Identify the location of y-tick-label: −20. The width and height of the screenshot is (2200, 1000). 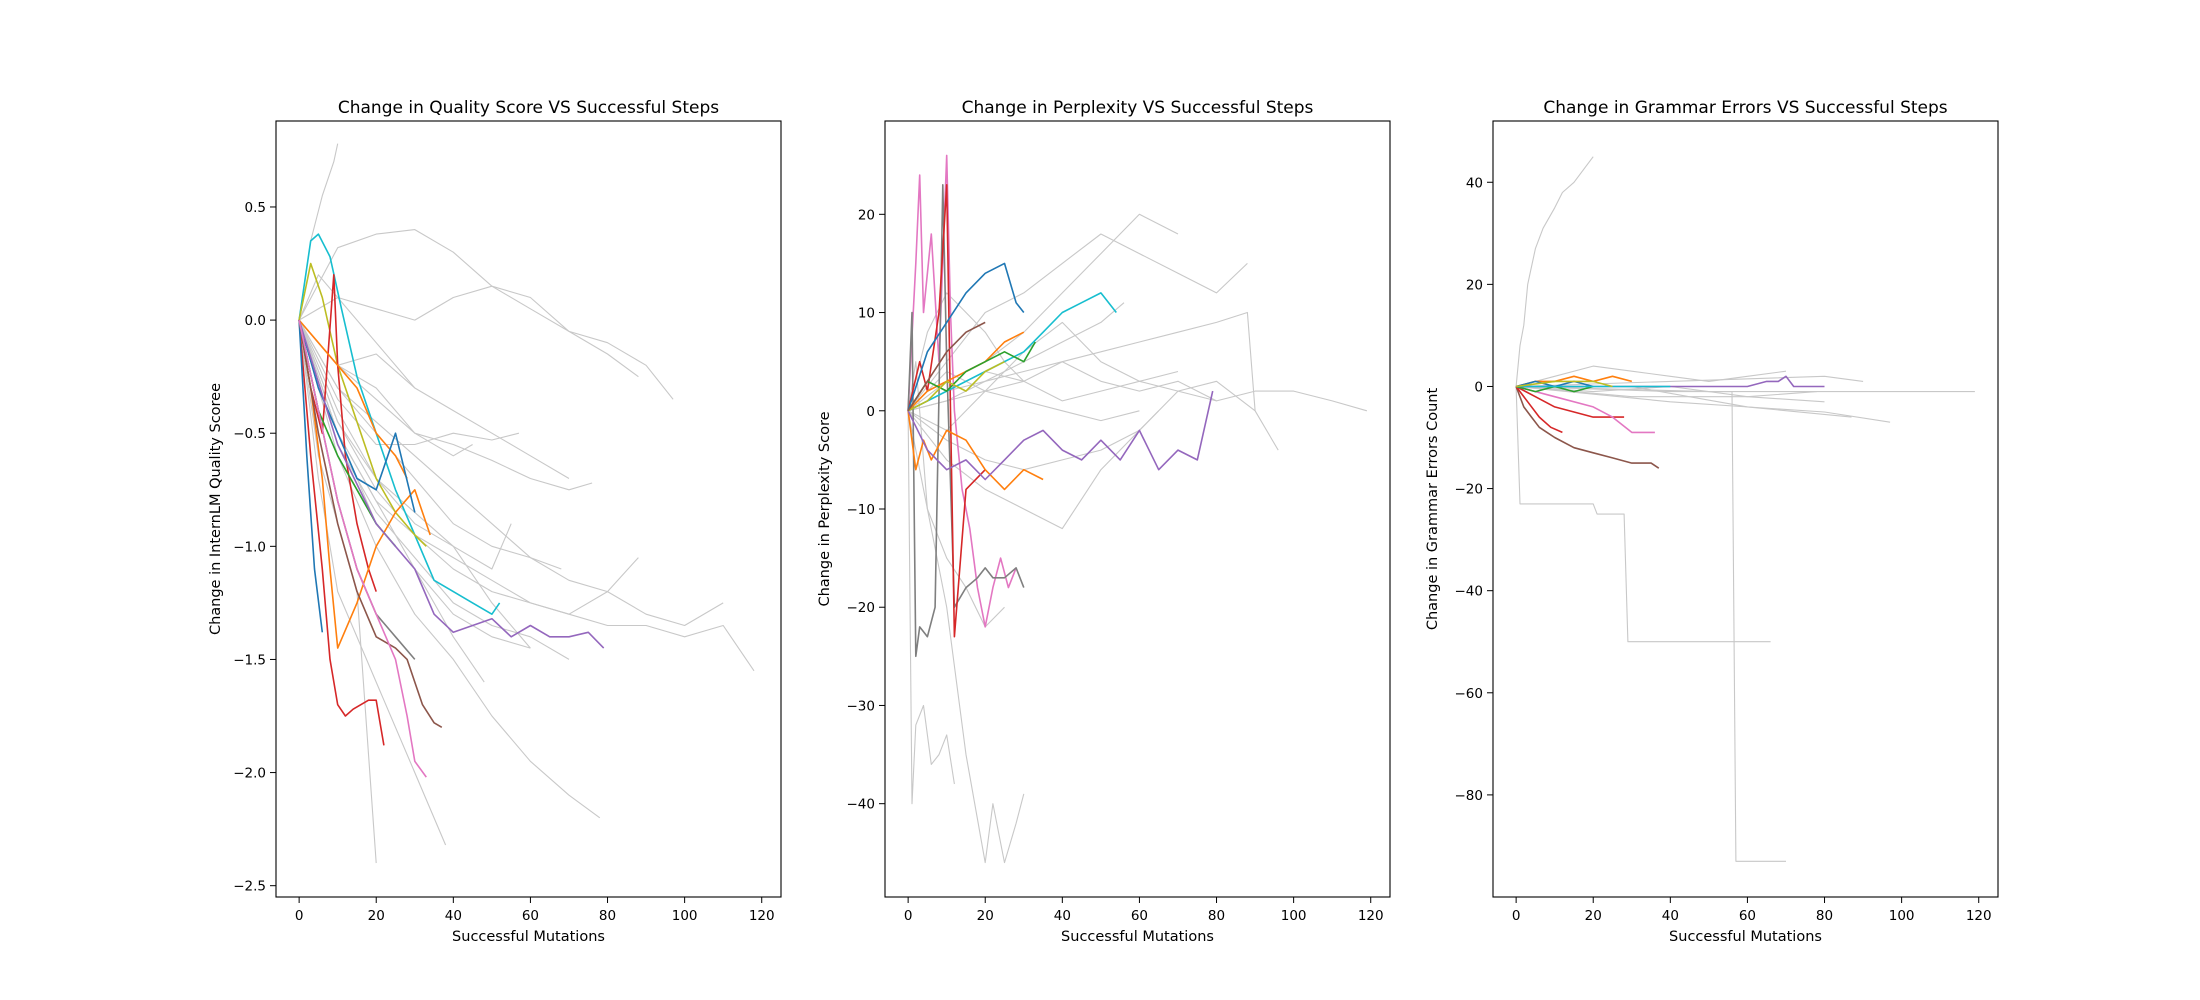
(1469, 490).